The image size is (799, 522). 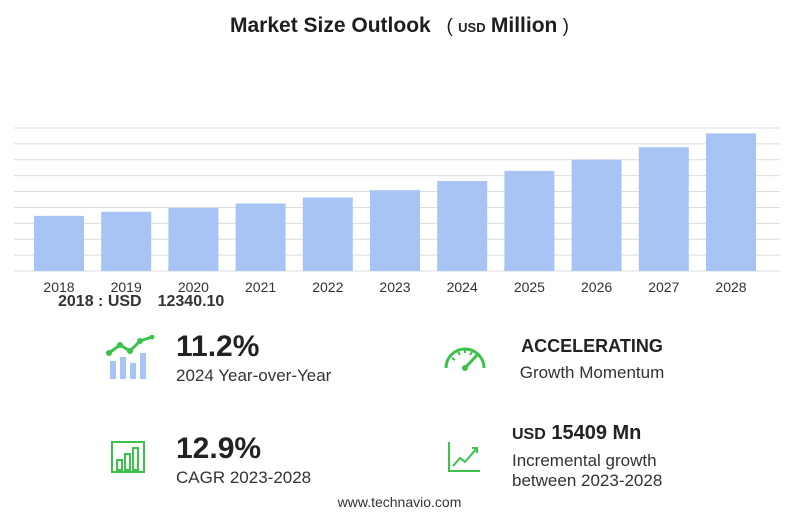 What do you see at coordinates (126, 241) in the screenshot?
I see `bar-2019` at bounding box center [126, 241].